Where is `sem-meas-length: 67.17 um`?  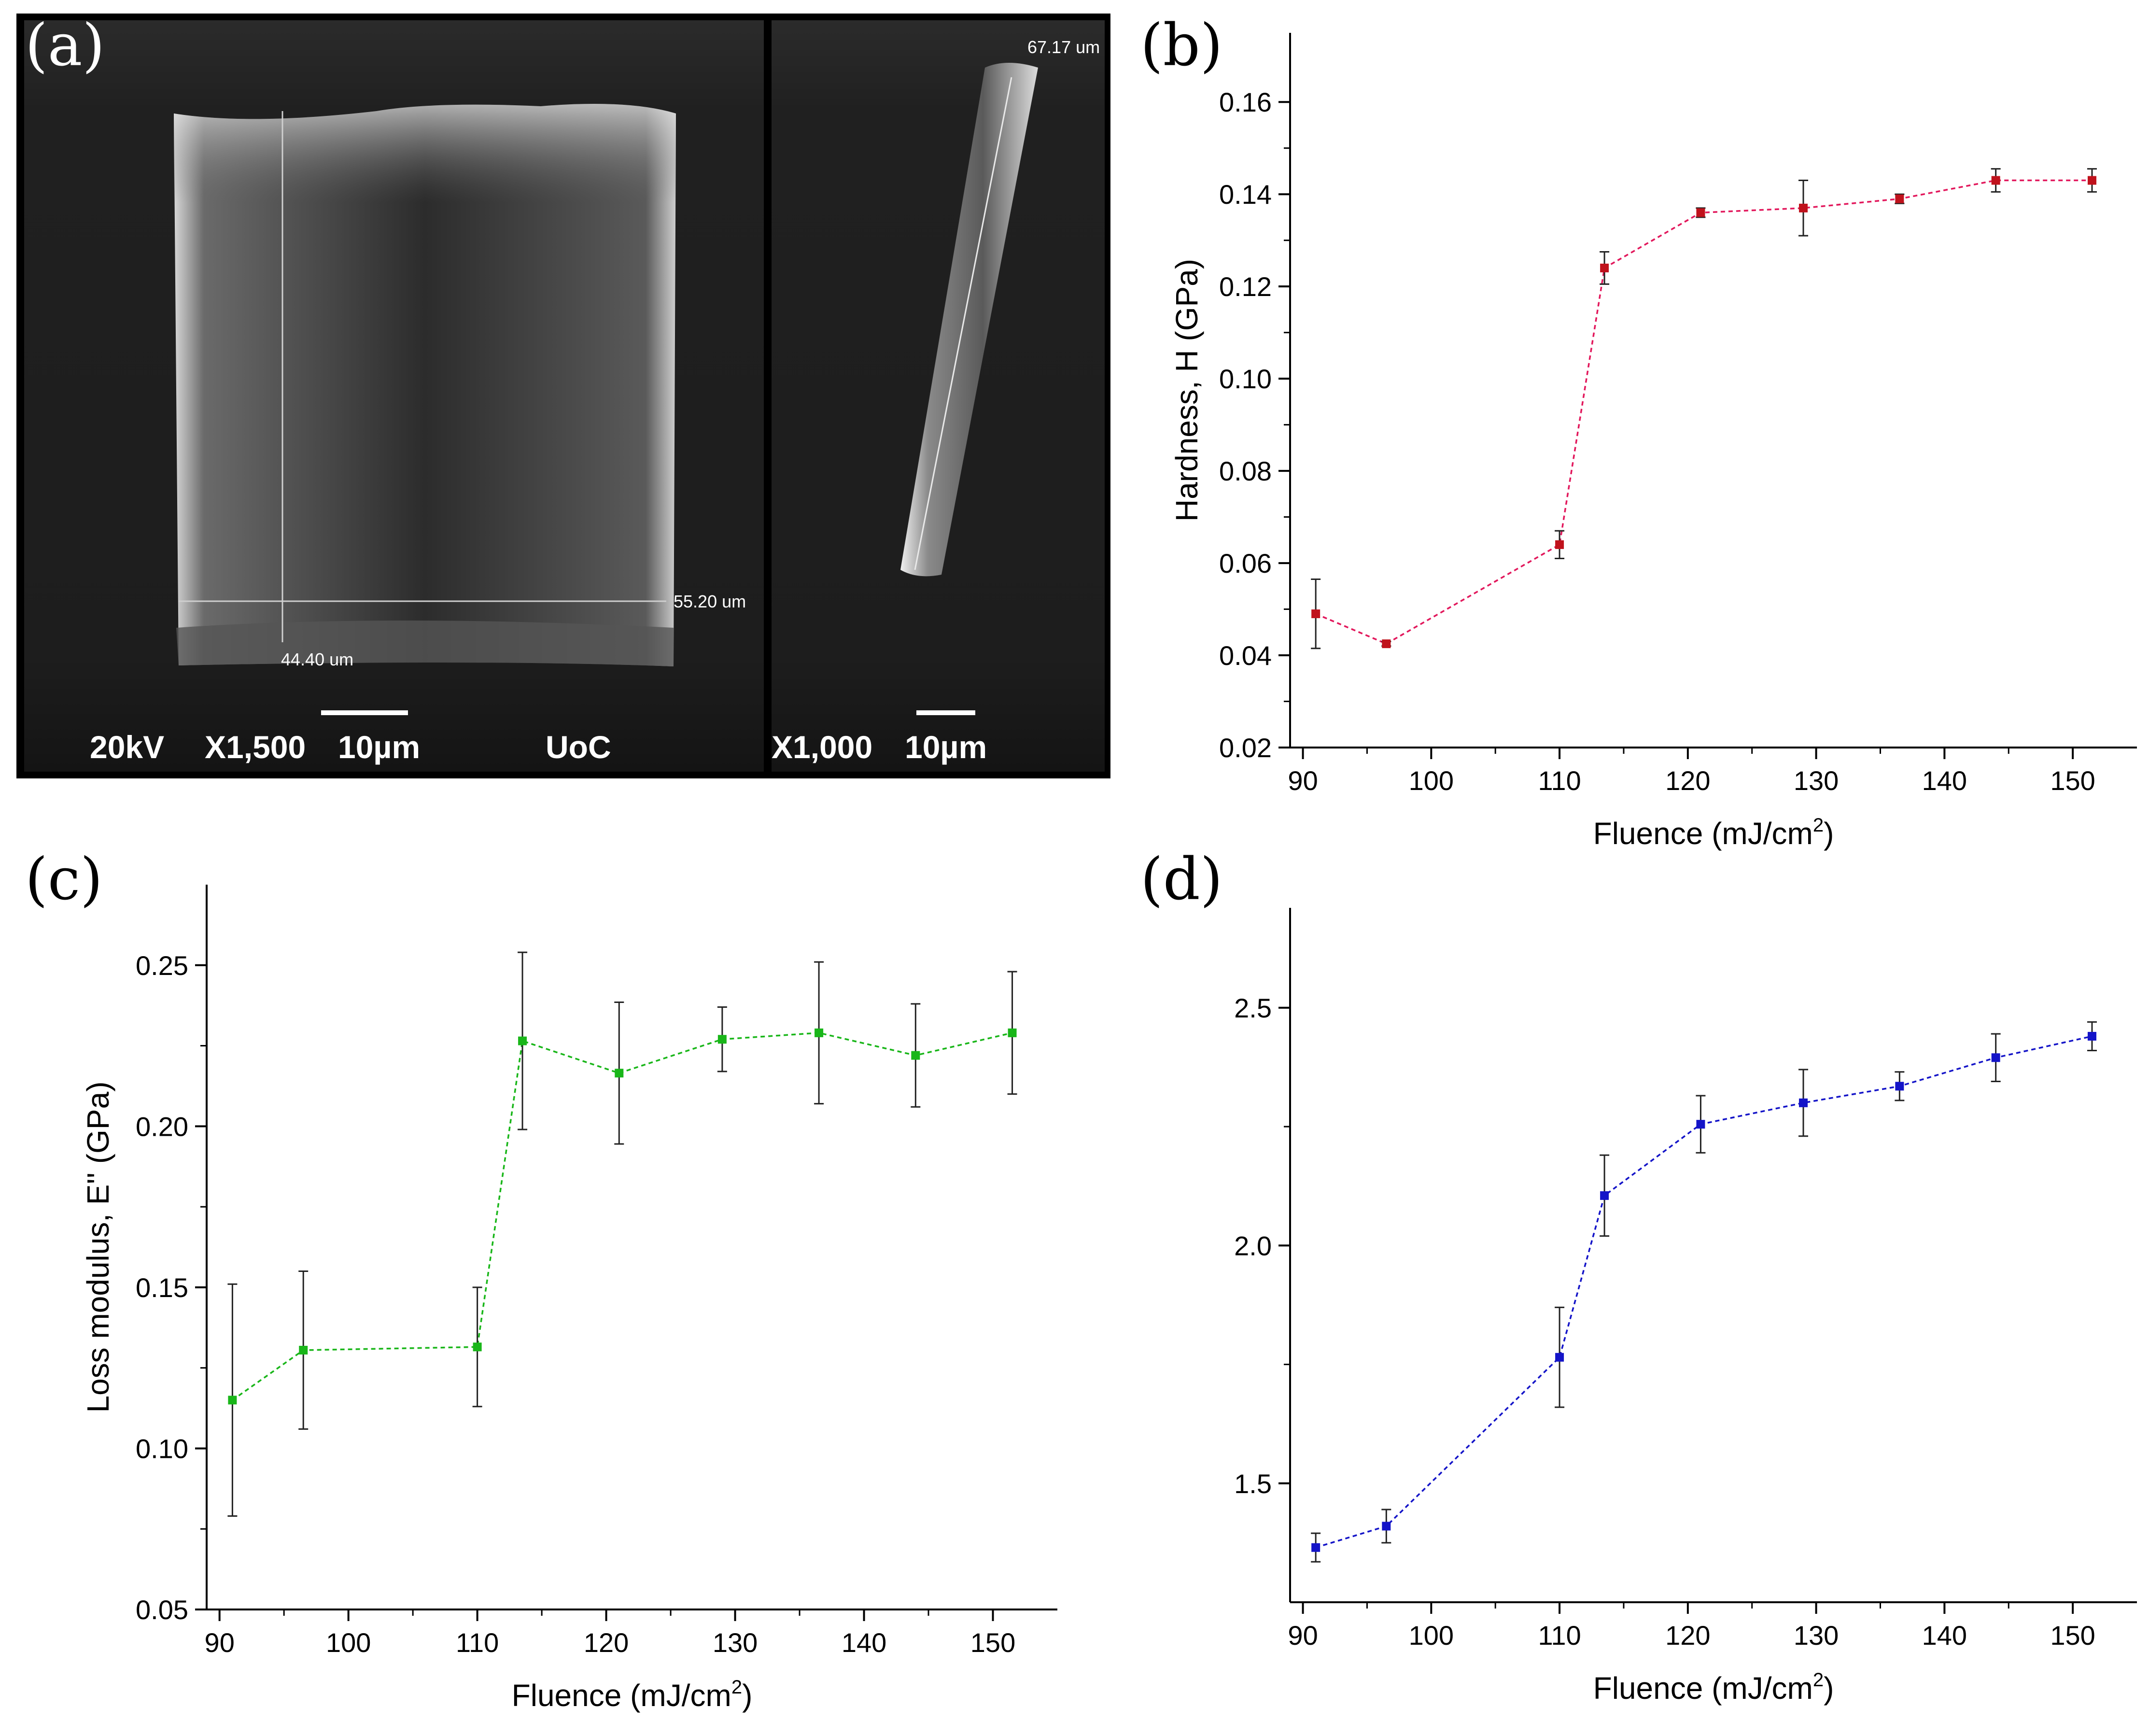 sem-meas-length: 67.17 um is located at coordinates (1063, 47).